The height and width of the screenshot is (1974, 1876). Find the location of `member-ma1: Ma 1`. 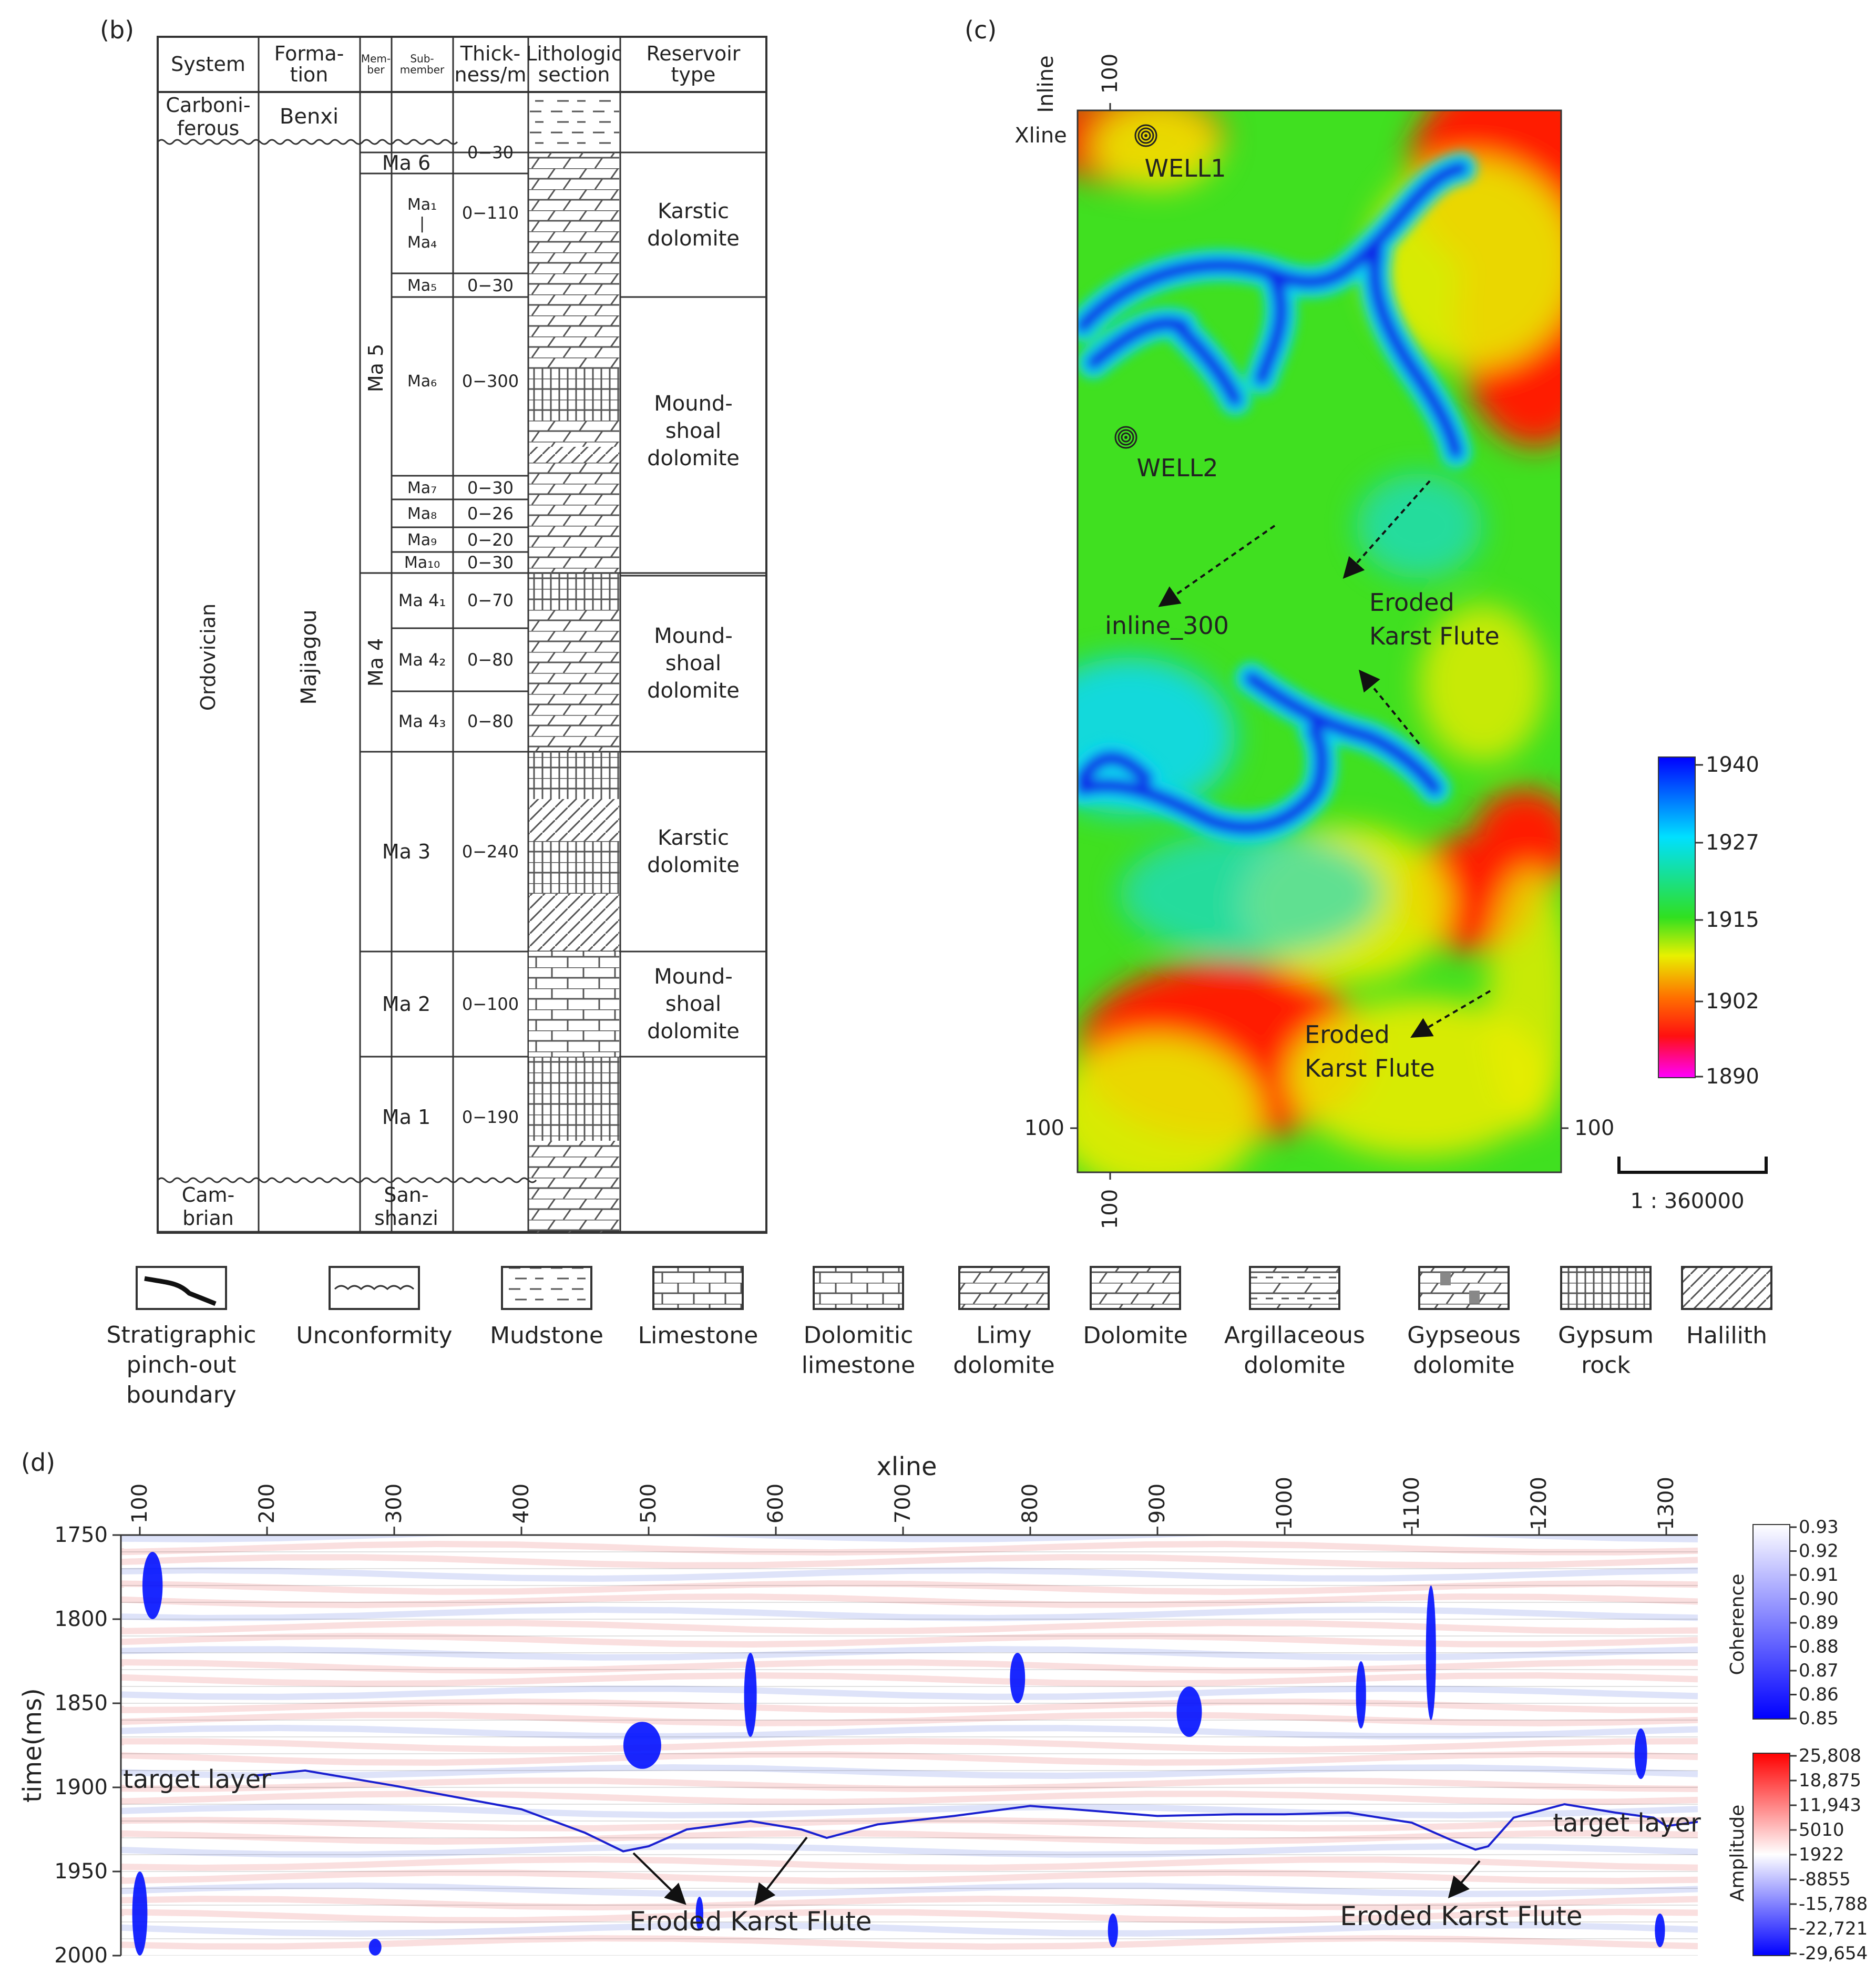

member-ma1: Ma 1 is located at coordinates (406, 1117).